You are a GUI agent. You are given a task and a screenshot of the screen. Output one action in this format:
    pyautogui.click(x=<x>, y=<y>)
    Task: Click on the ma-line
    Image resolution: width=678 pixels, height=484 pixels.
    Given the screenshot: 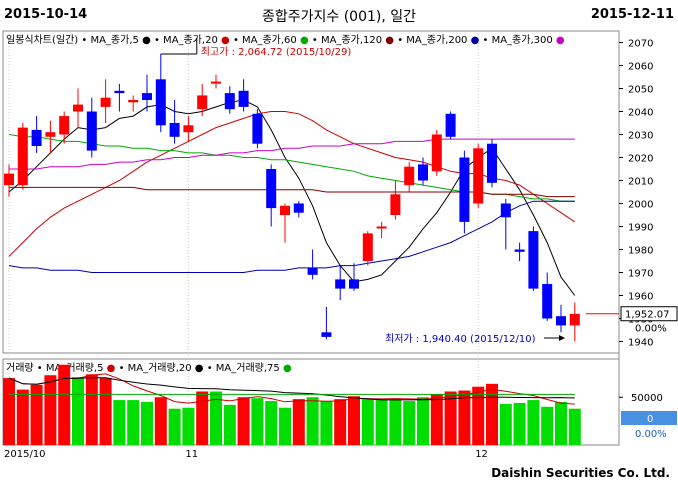 What is the action you would take?
    pyautogui.click(x=292, y=154)
    